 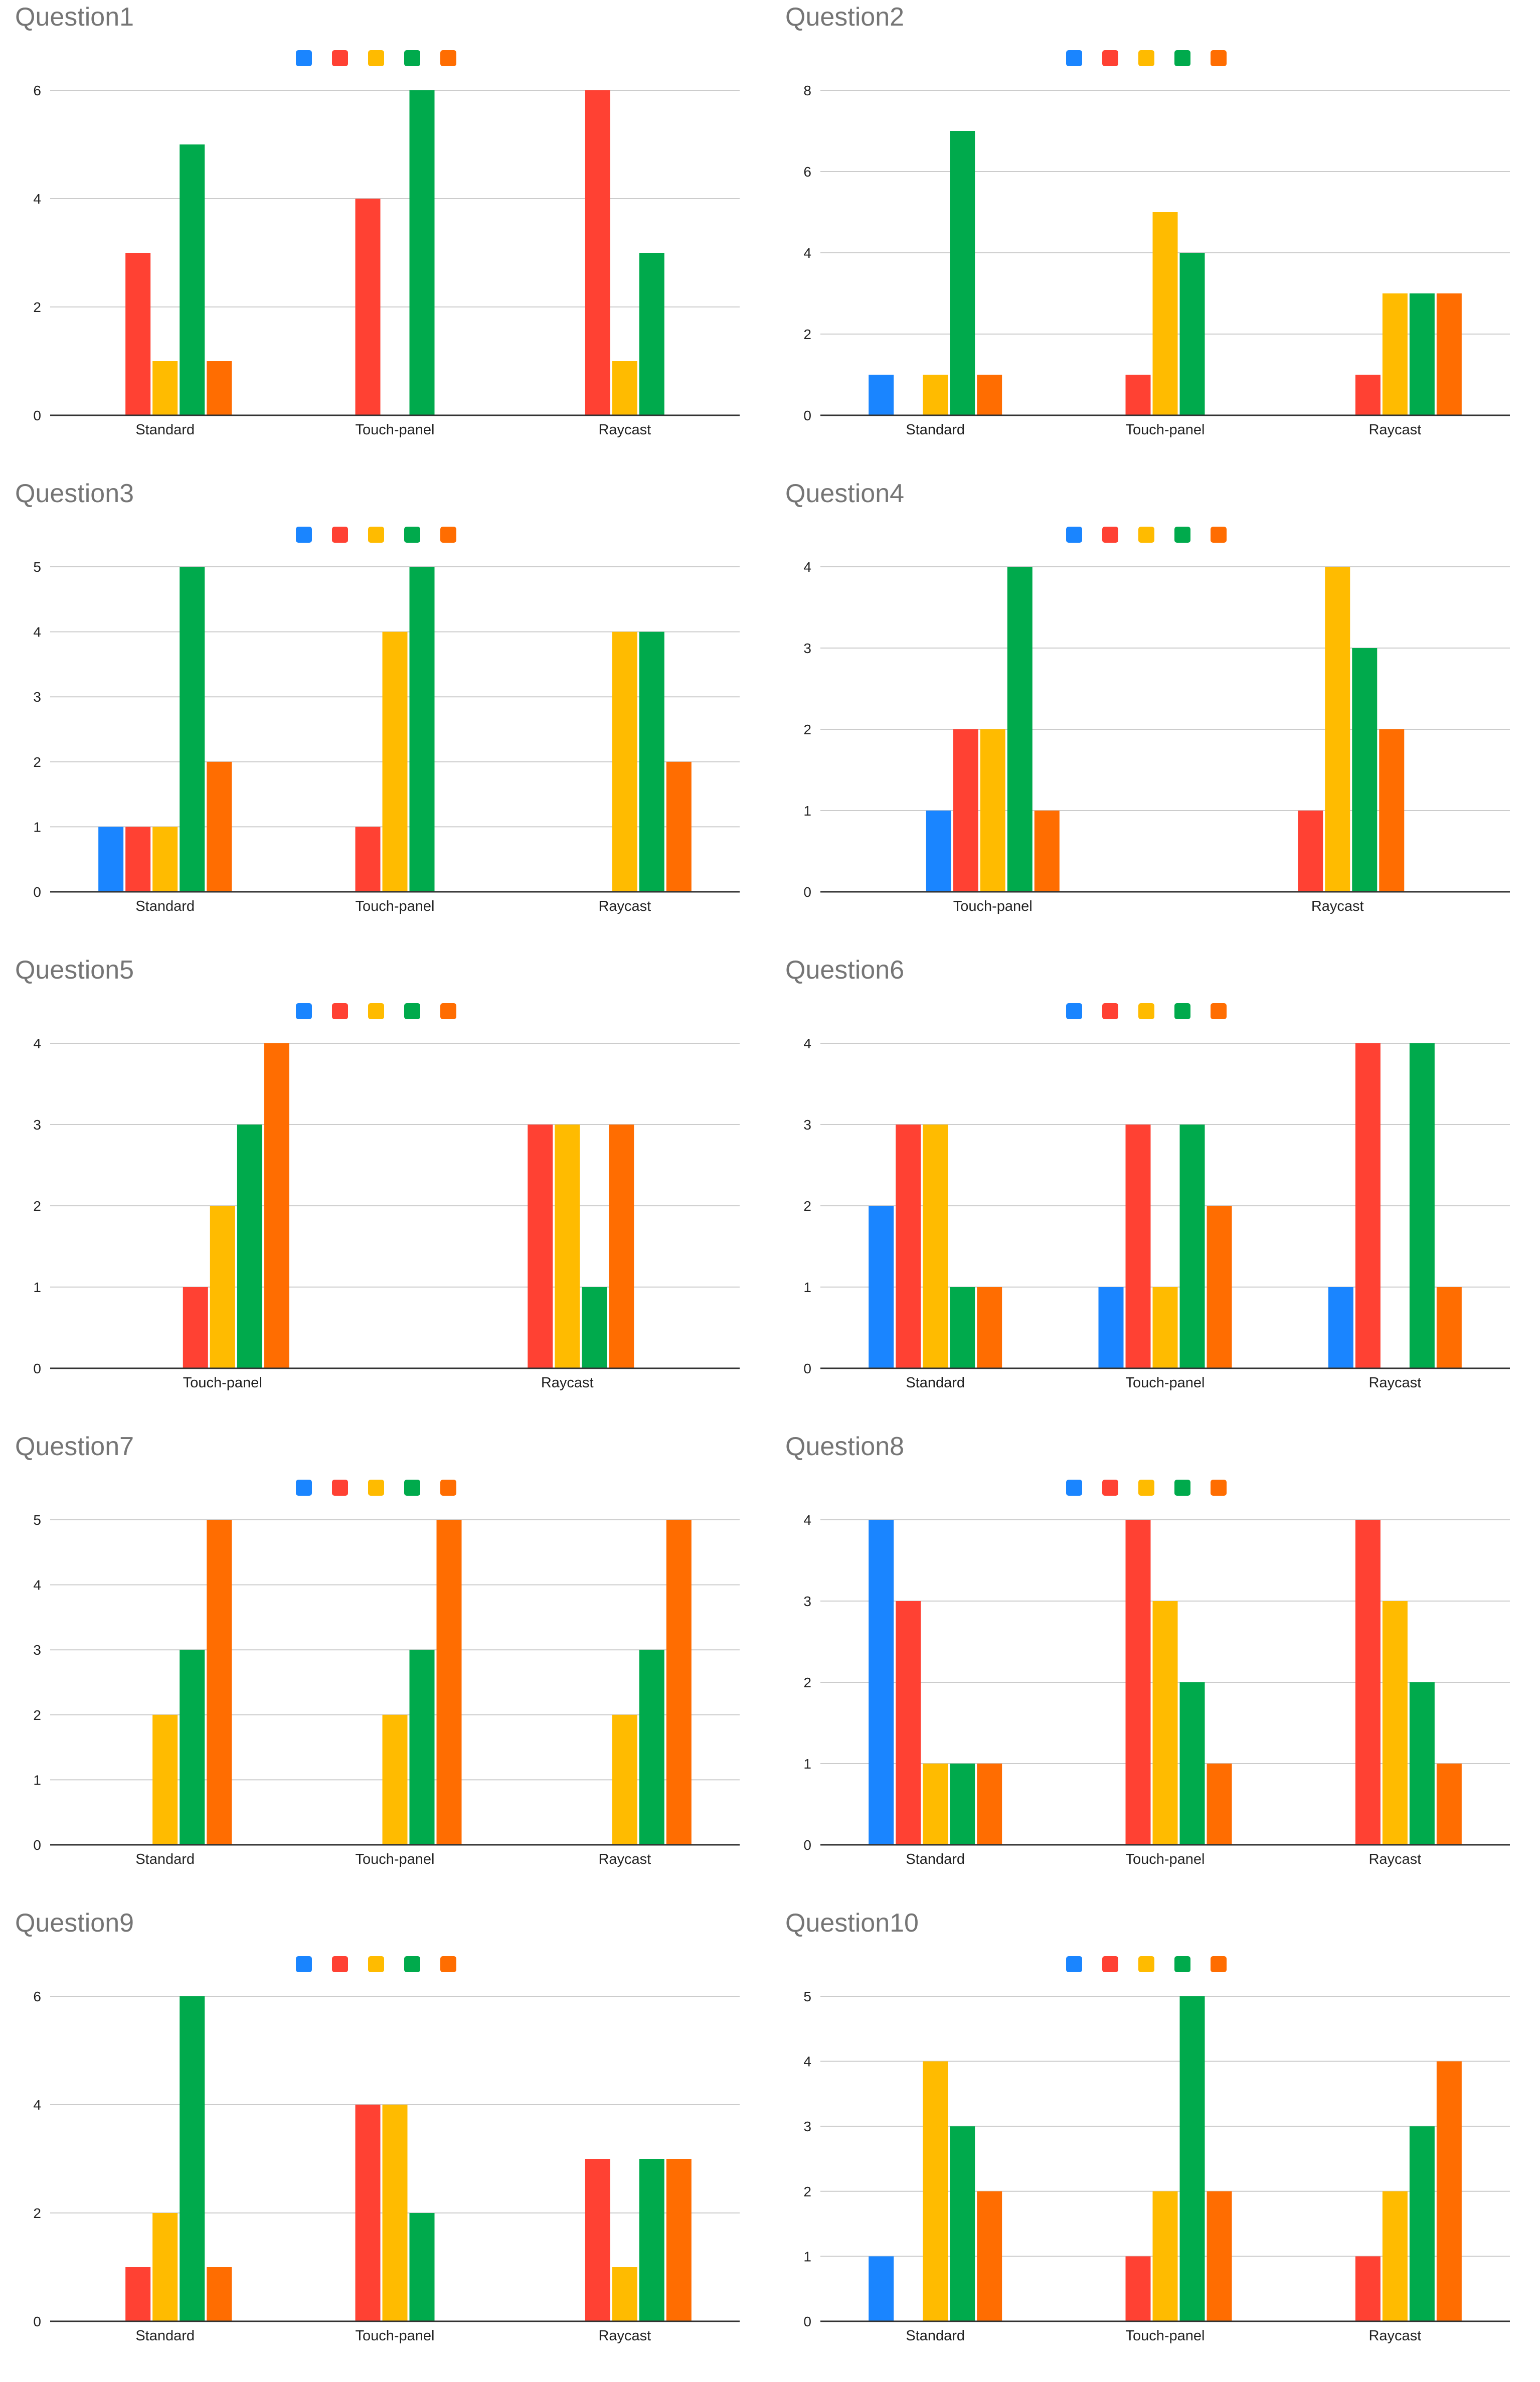 What do you see at coordinates (75, 1446) in the screenshot?
I see `chart-title: Question7` at bounding box center [75, 1446].